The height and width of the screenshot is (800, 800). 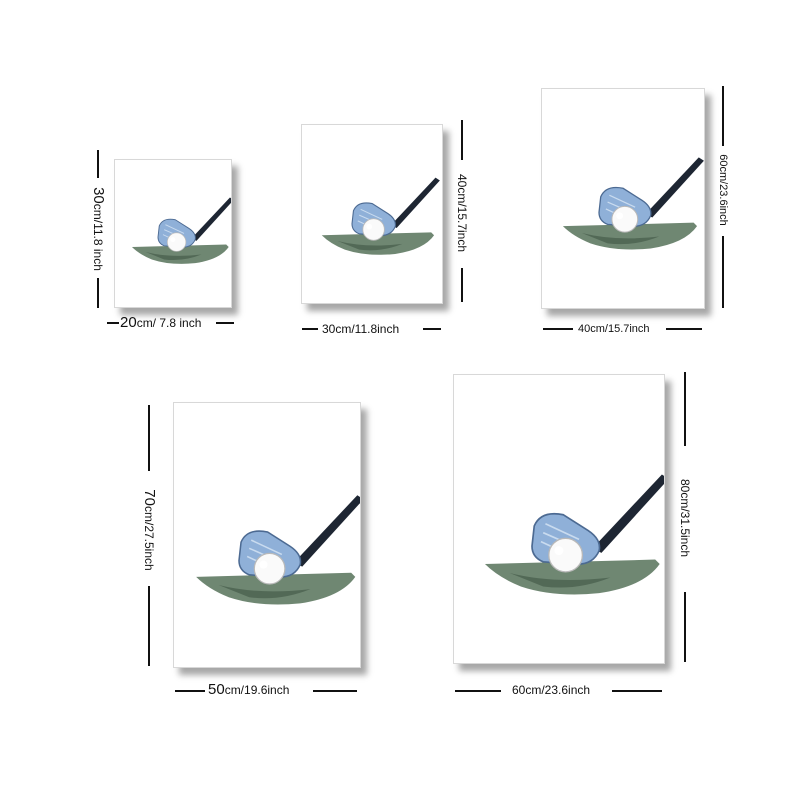 What do you see at coordinates (723, 190) in the screenshot?
I see `height-label-40x60: 60cm/23.6inch` at bounding box center [723, 190].